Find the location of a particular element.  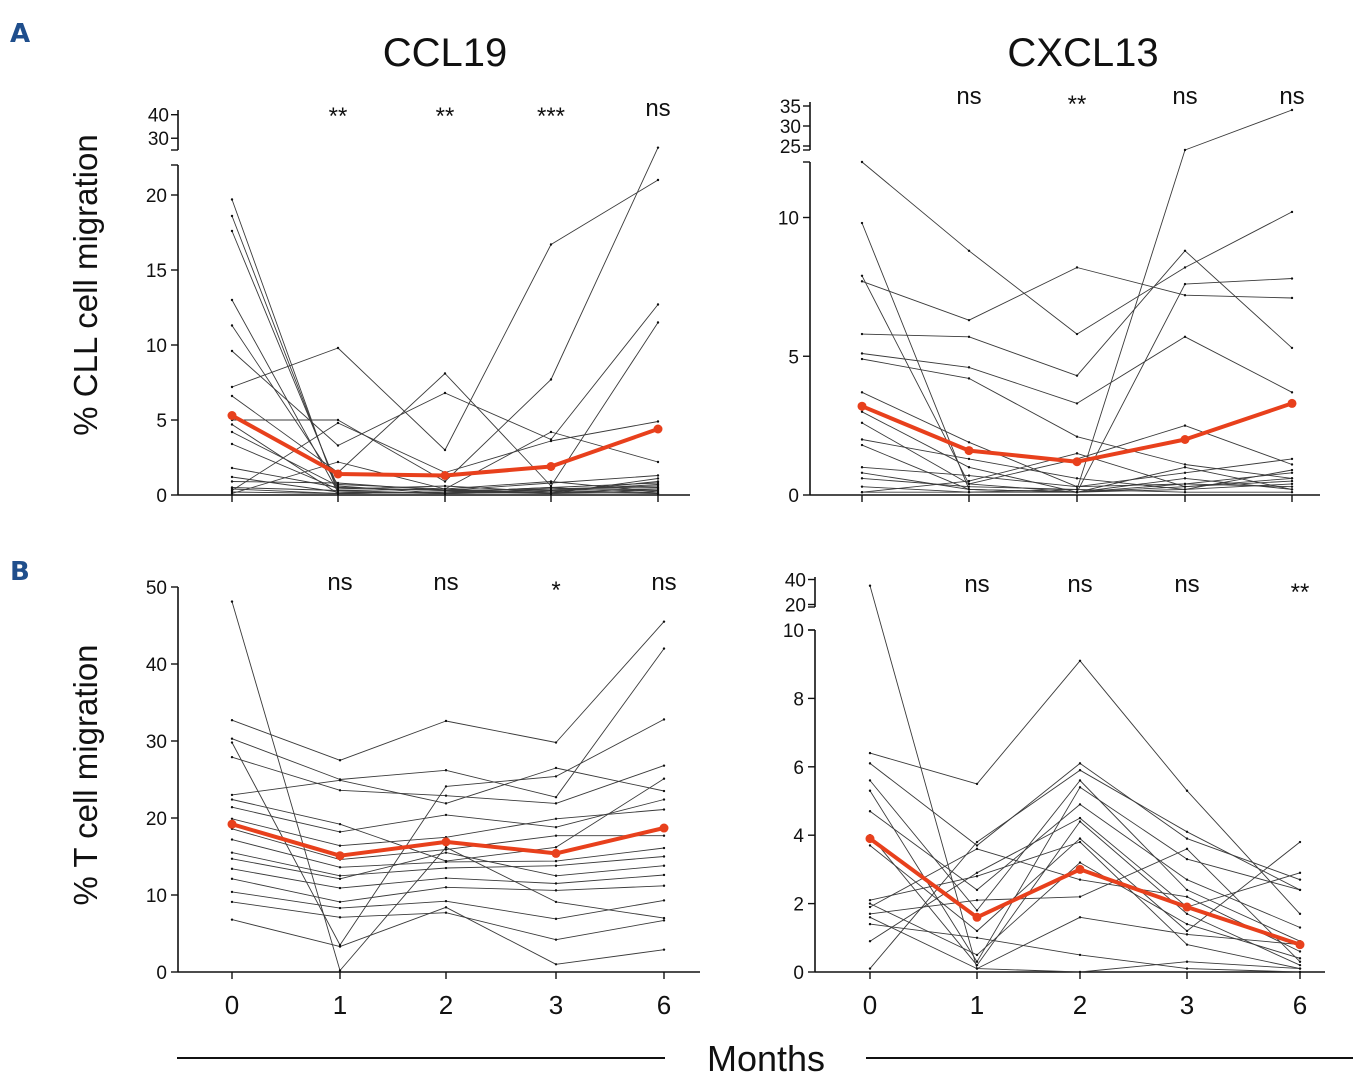

x-tick-label: 0 is located at coordinates (232, 1005).